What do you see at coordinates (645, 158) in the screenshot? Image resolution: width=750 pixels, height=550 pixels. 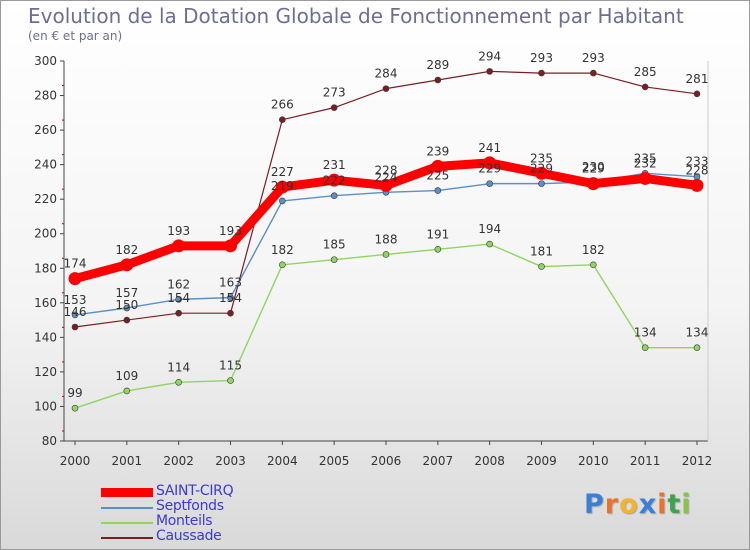 I see `data-label-septfonds: 235` at bounding box center [645, 158].